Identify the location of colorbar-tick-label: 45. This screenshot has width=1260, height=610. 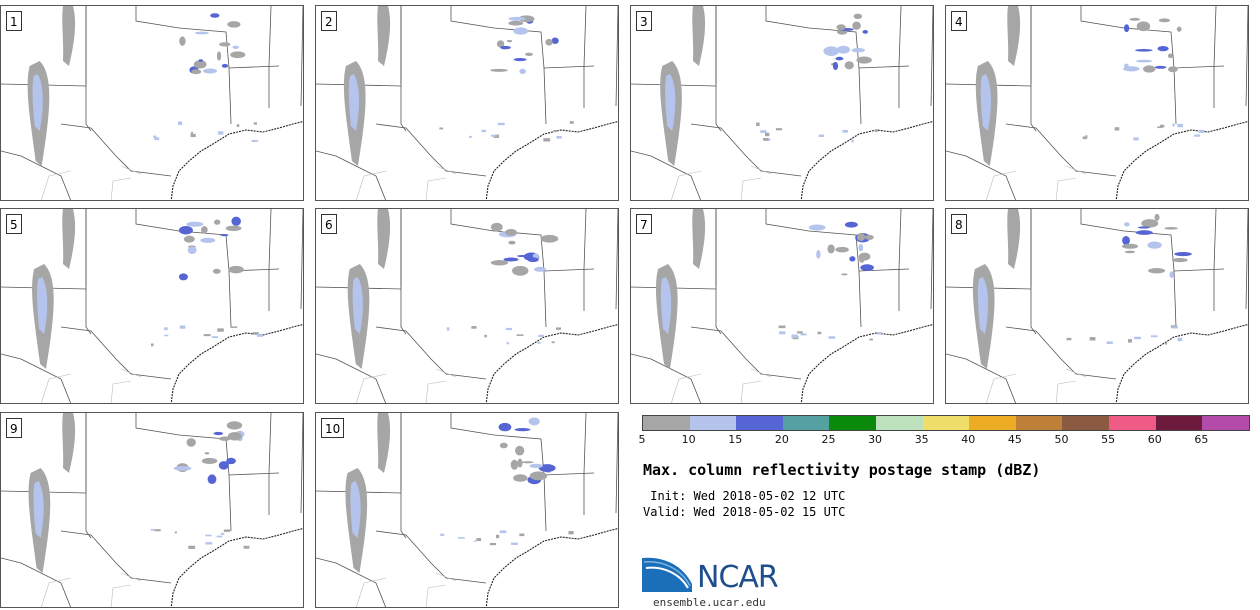
(1014, 439).